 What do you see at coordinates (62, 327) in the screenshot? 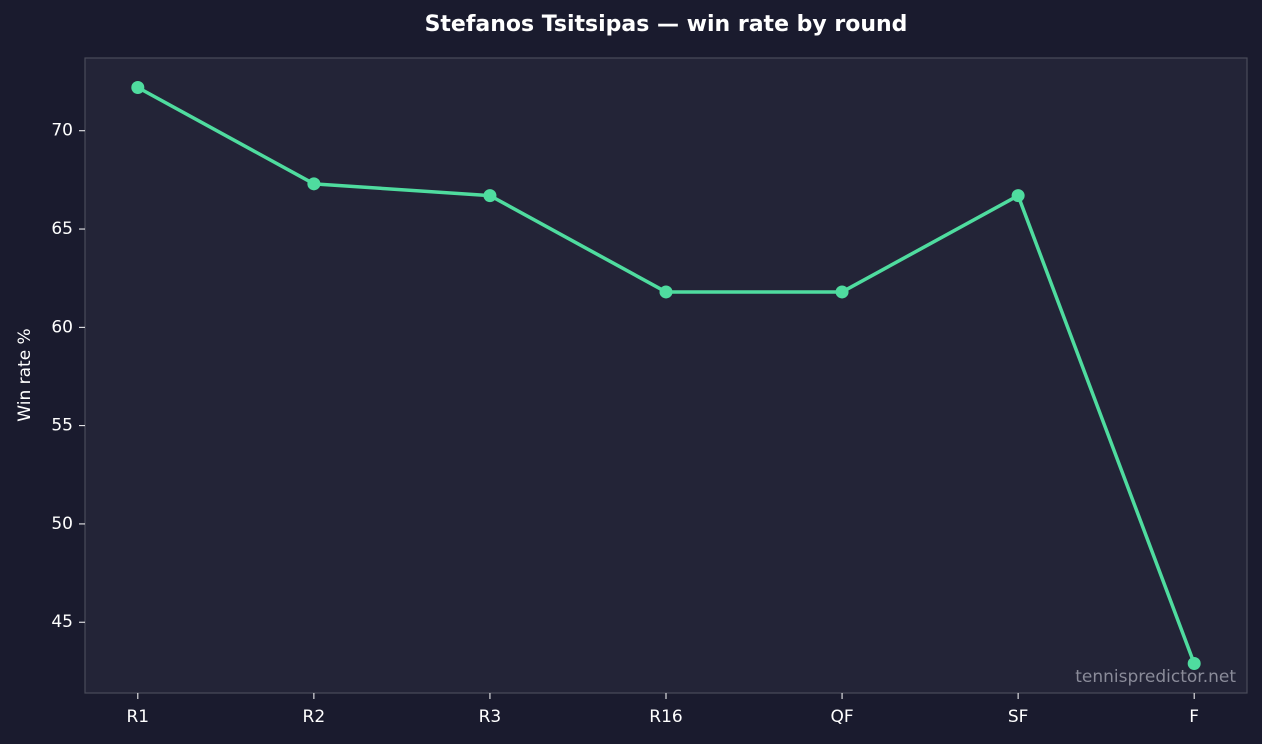
I see `y-tick-label: 60` at bounding box center [62, 327].